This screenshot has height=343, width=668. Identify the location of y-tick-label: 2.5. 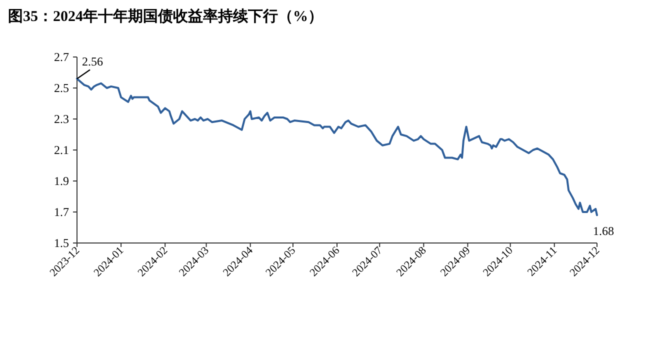
(61, 88).